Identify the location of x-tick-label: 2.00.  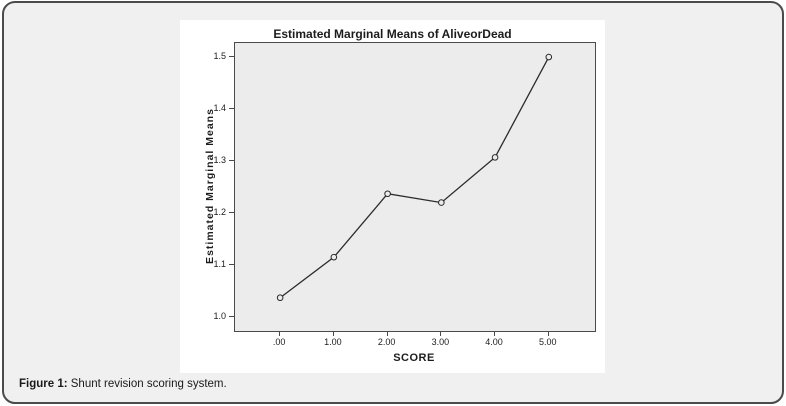
(386, 342).